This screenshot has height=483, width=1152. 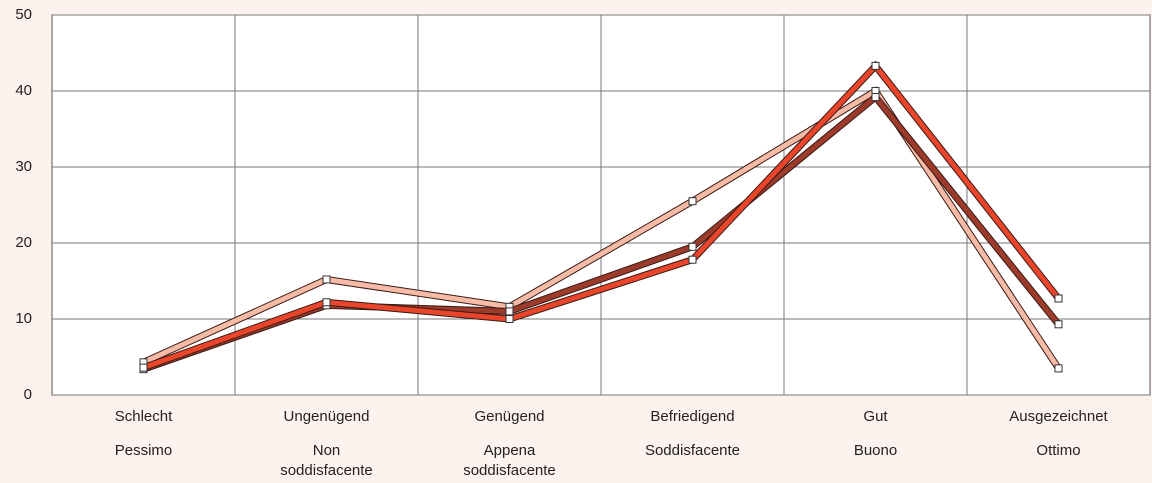 What do you see at coordinates (875, 450) in the screenshot?
I see `x-tick-label-italian: Buono` at bounding box center [875, 450].